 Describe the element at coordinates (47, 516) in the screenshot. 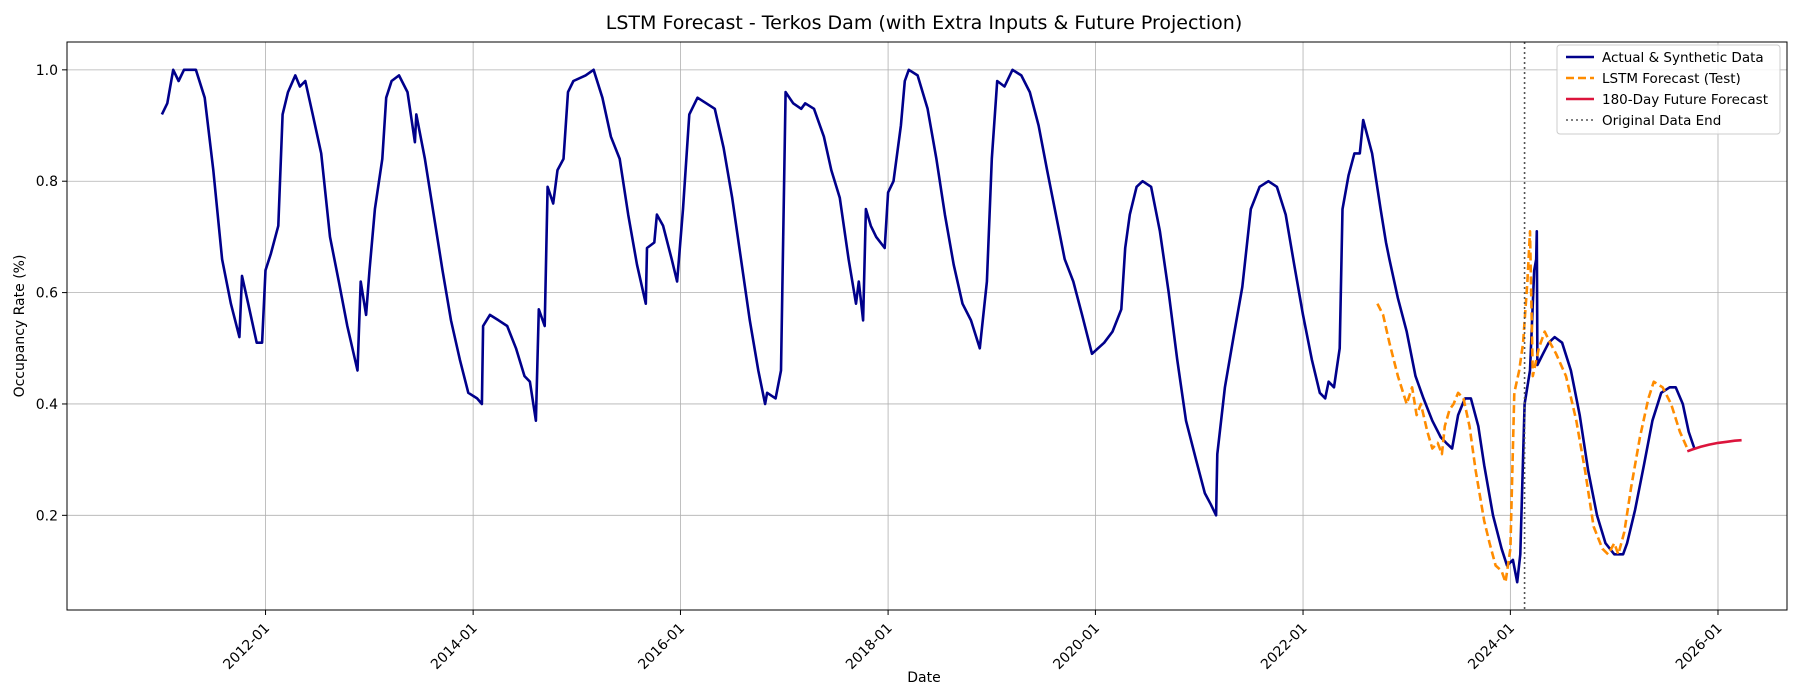

I see `y-tick-label: 0.2` at that location.